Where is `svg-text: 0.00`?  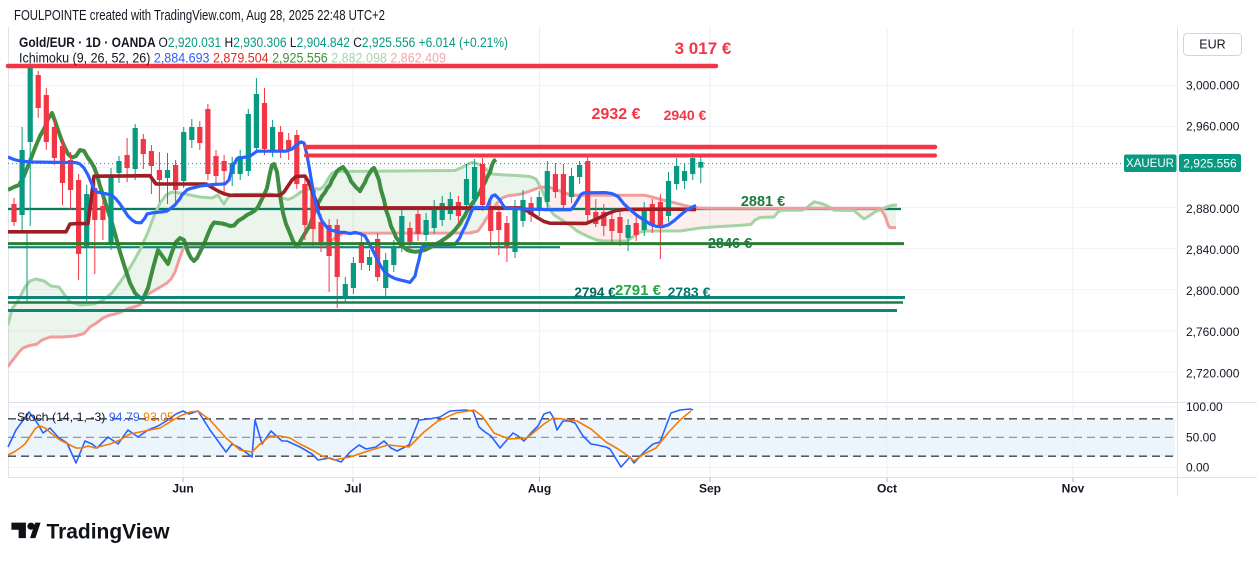 svg-text: 0.00 is located at coordinates (1198, 468).